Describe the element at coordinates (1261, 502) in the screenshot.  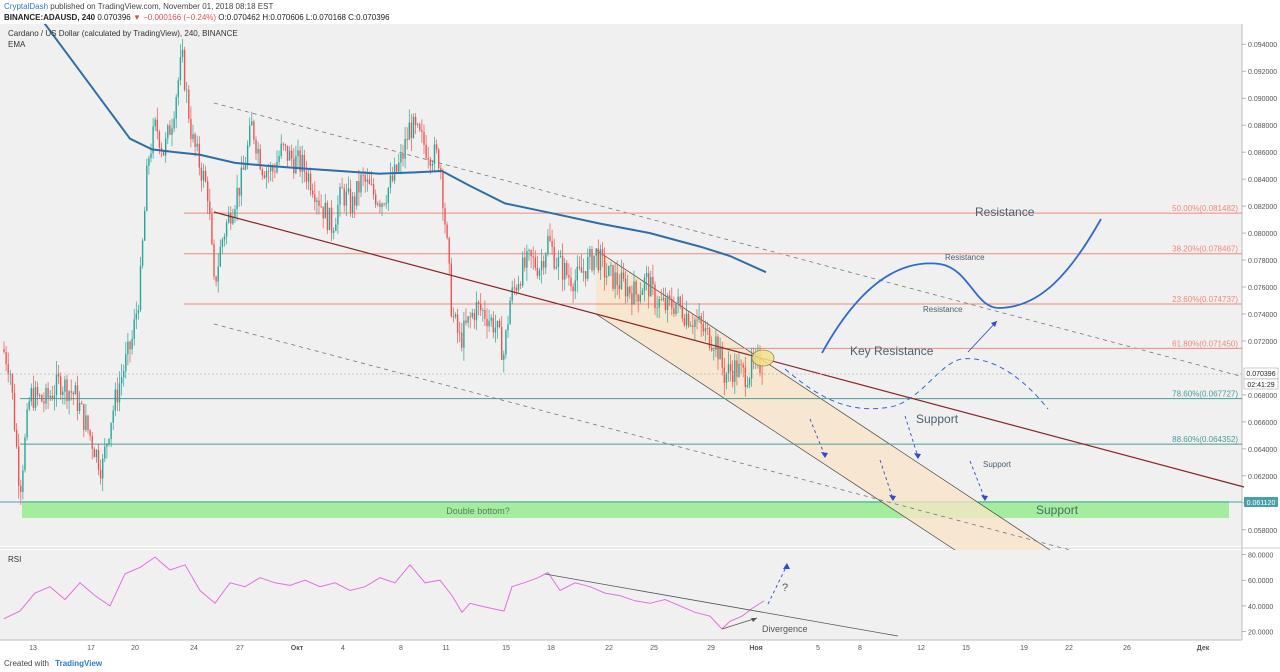
I see `support-price-tag` at that location.